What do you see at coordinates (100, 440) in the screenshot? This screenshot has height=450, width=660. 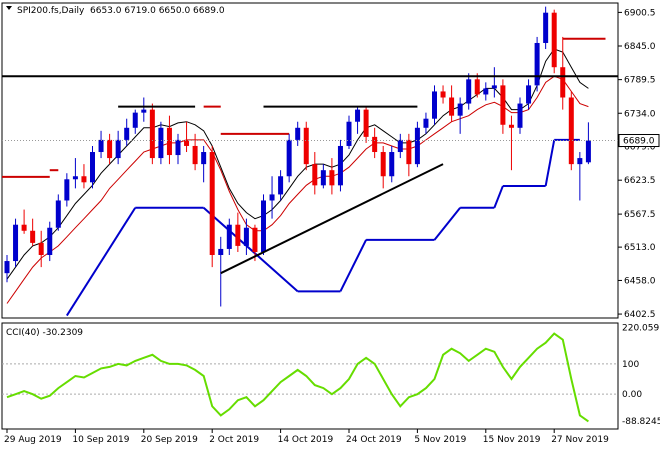 I see `date-tick-label: 10 Sep 2019` at bounding box center [100, 440].